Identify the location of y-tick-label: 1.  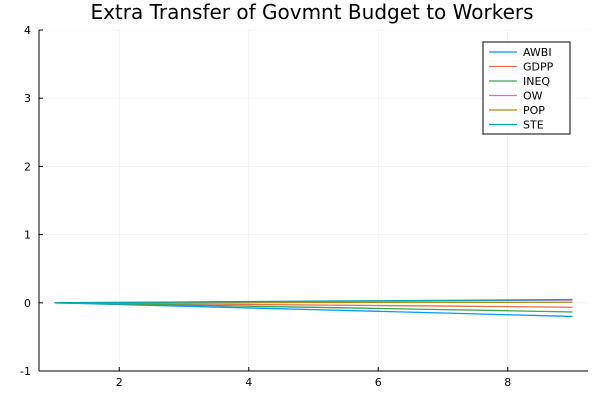
(27, 235).